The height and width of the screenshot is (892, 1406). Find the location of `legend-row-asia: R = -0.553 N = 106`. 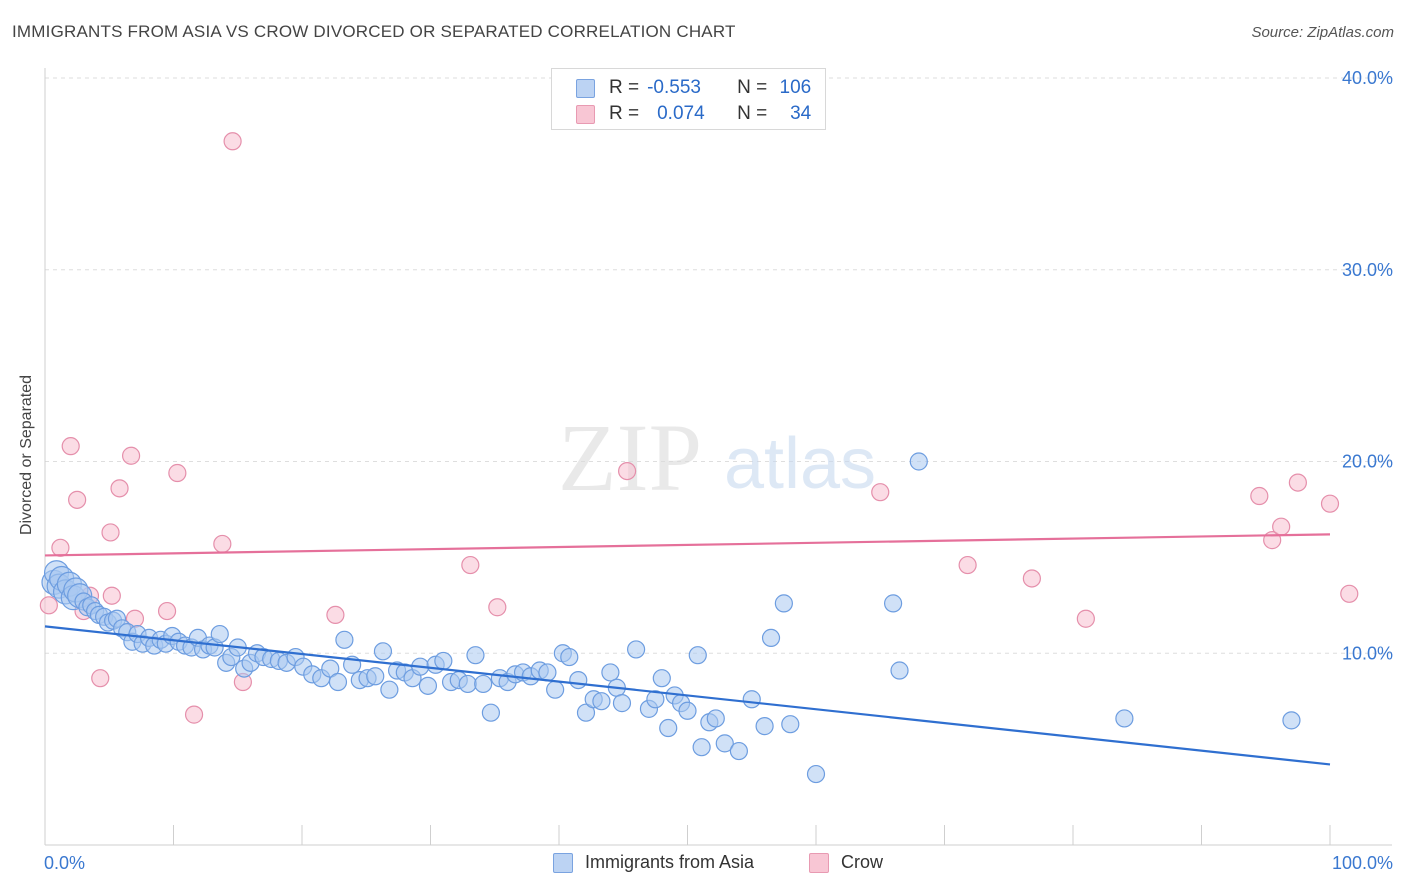

legend-row-asia: R = -0.553 N = 106 is located at coordinates (693, 88).